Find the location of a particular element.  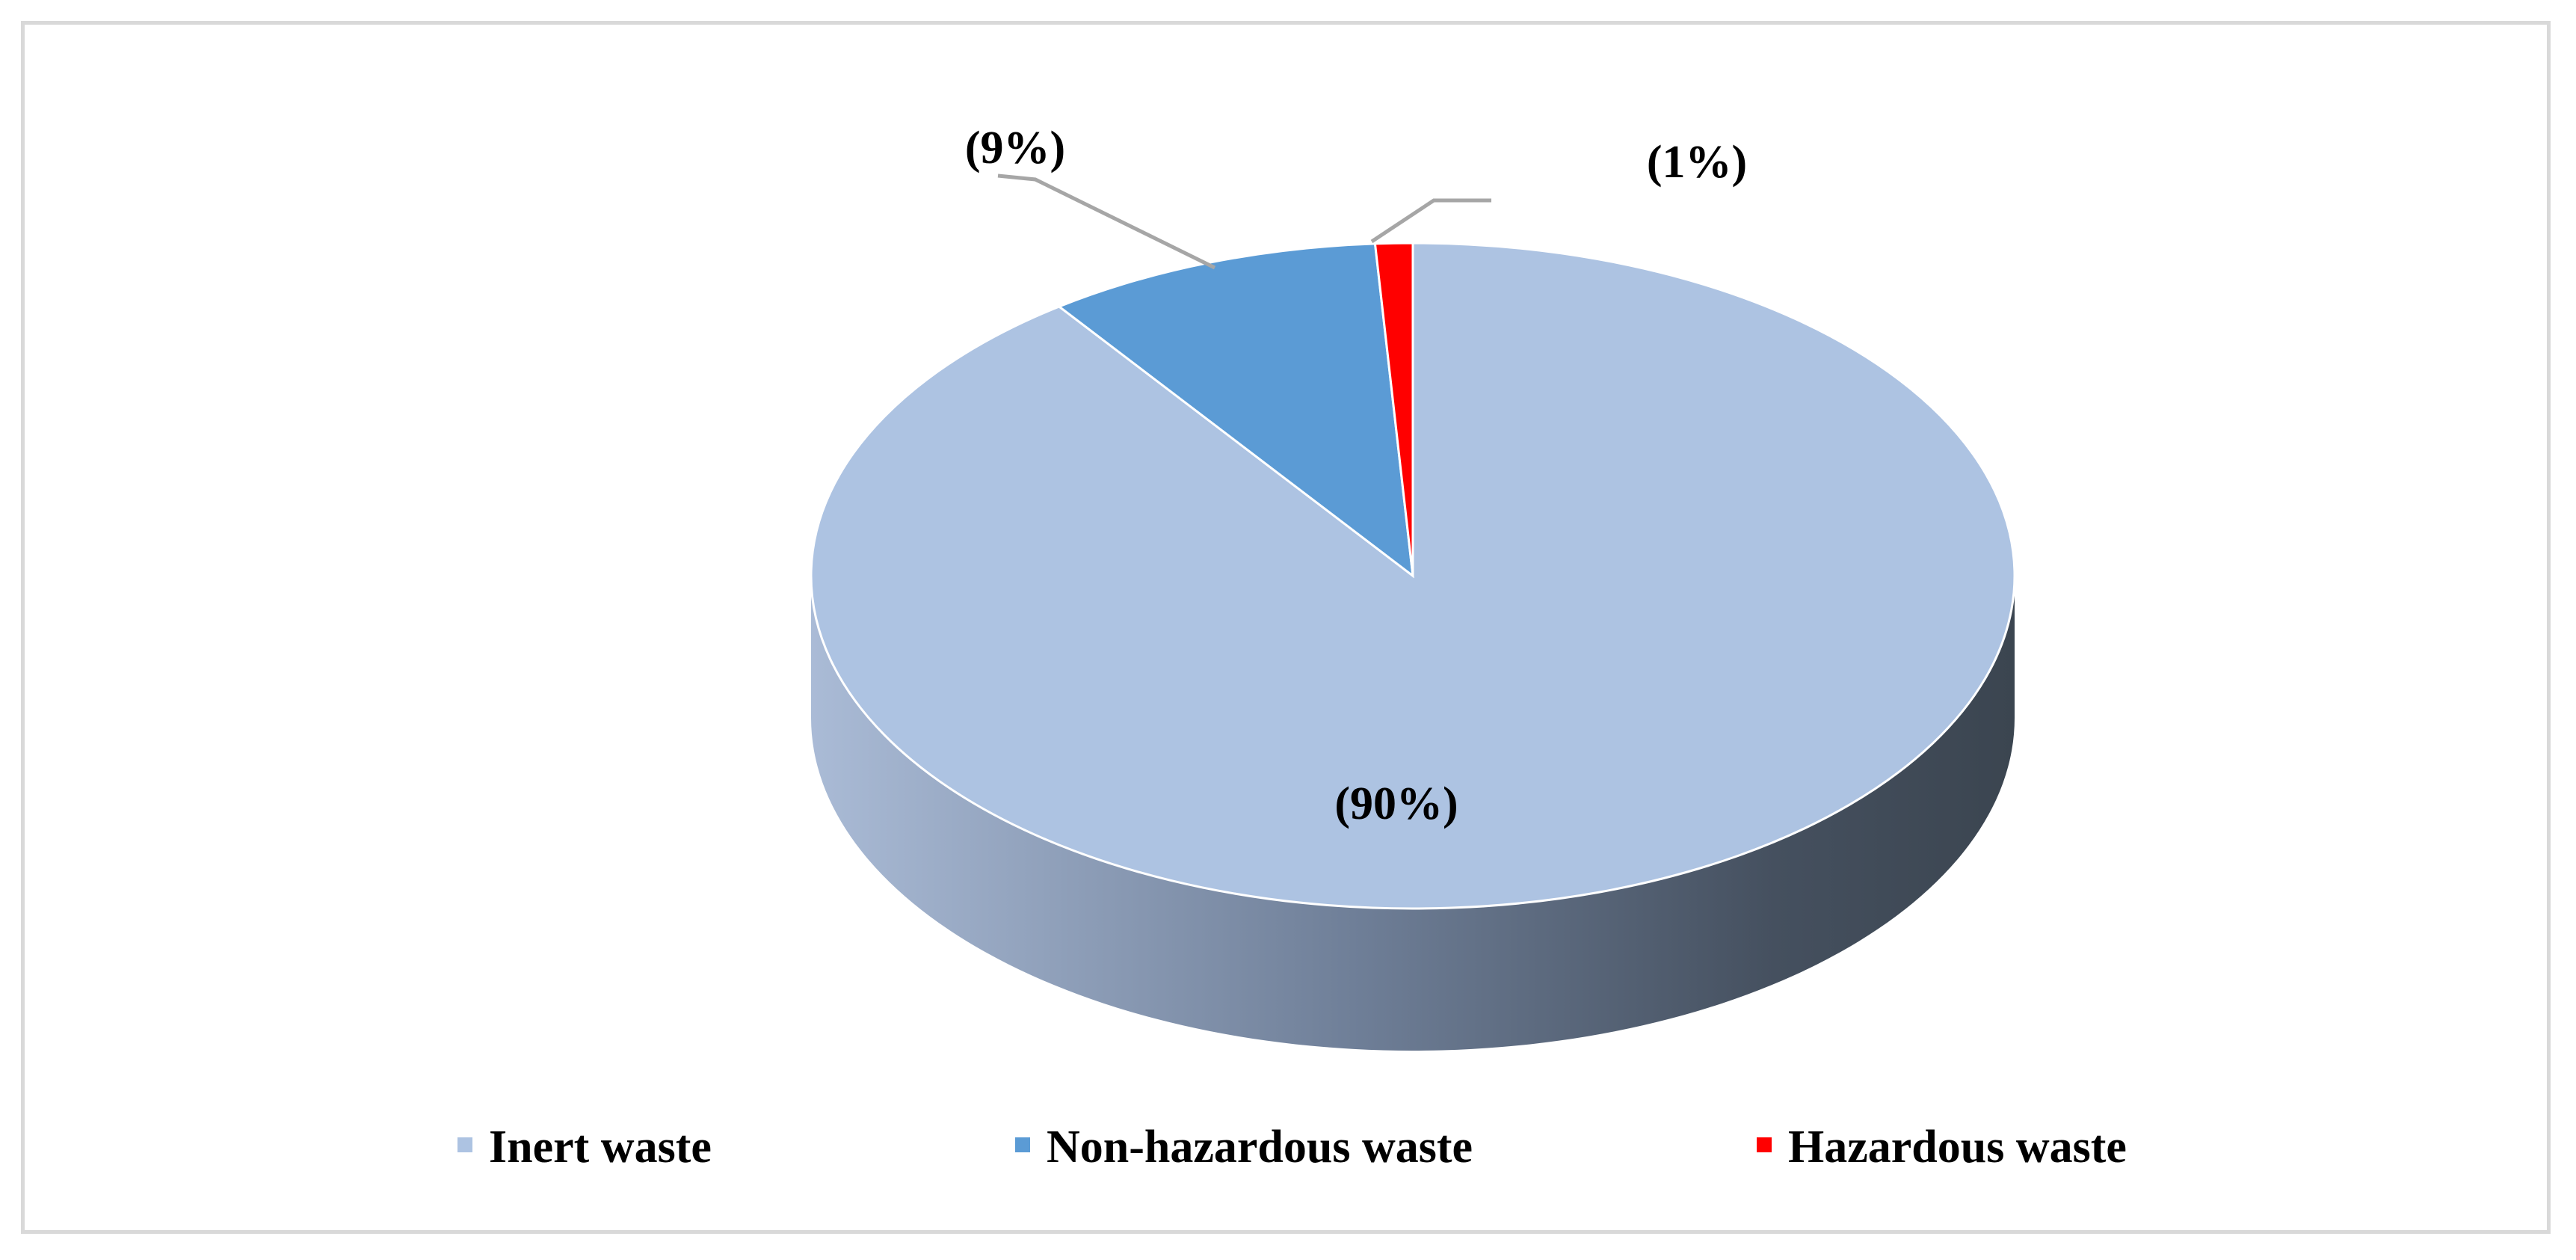

legend-item-hazardous-waste: Hazardous waste is located at coordinates (1942, 1147).